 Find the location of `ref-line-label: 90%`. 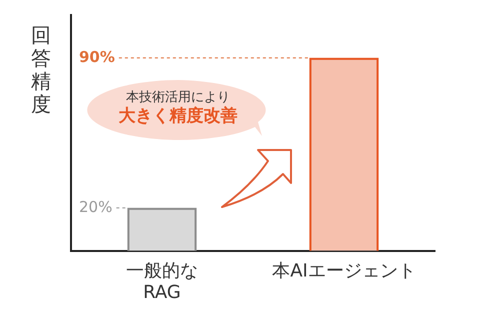

ref-line-label: 90% is located at coordinates (97, 57).